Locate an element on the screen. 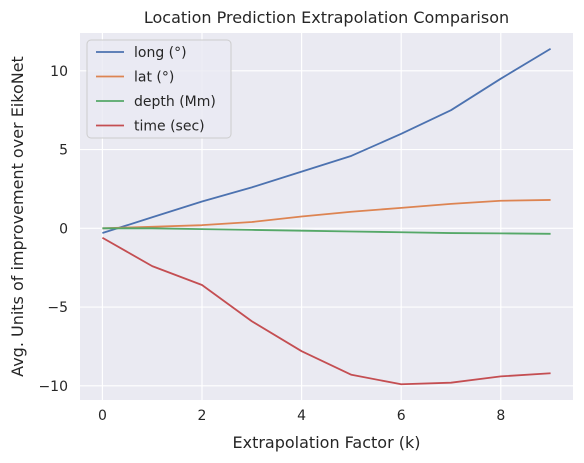 The width and height of the screenshot is (584, 463). y-tick-label: 10 is located at coordinates (59, 72).